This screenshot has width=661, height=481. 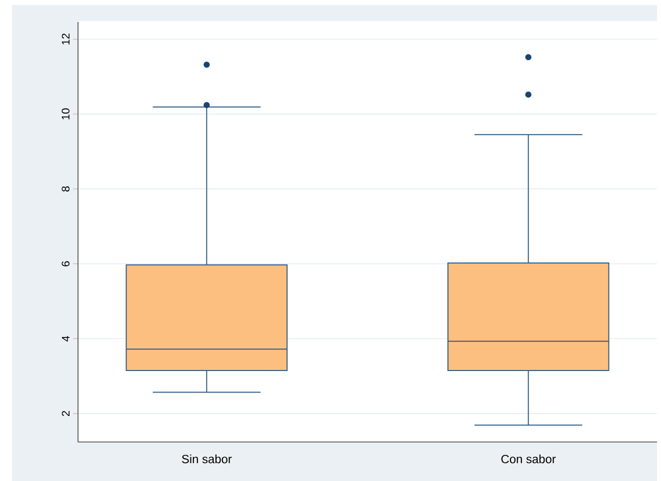 I want to click on y-tick-label: 6, so click(x=66, y=263).